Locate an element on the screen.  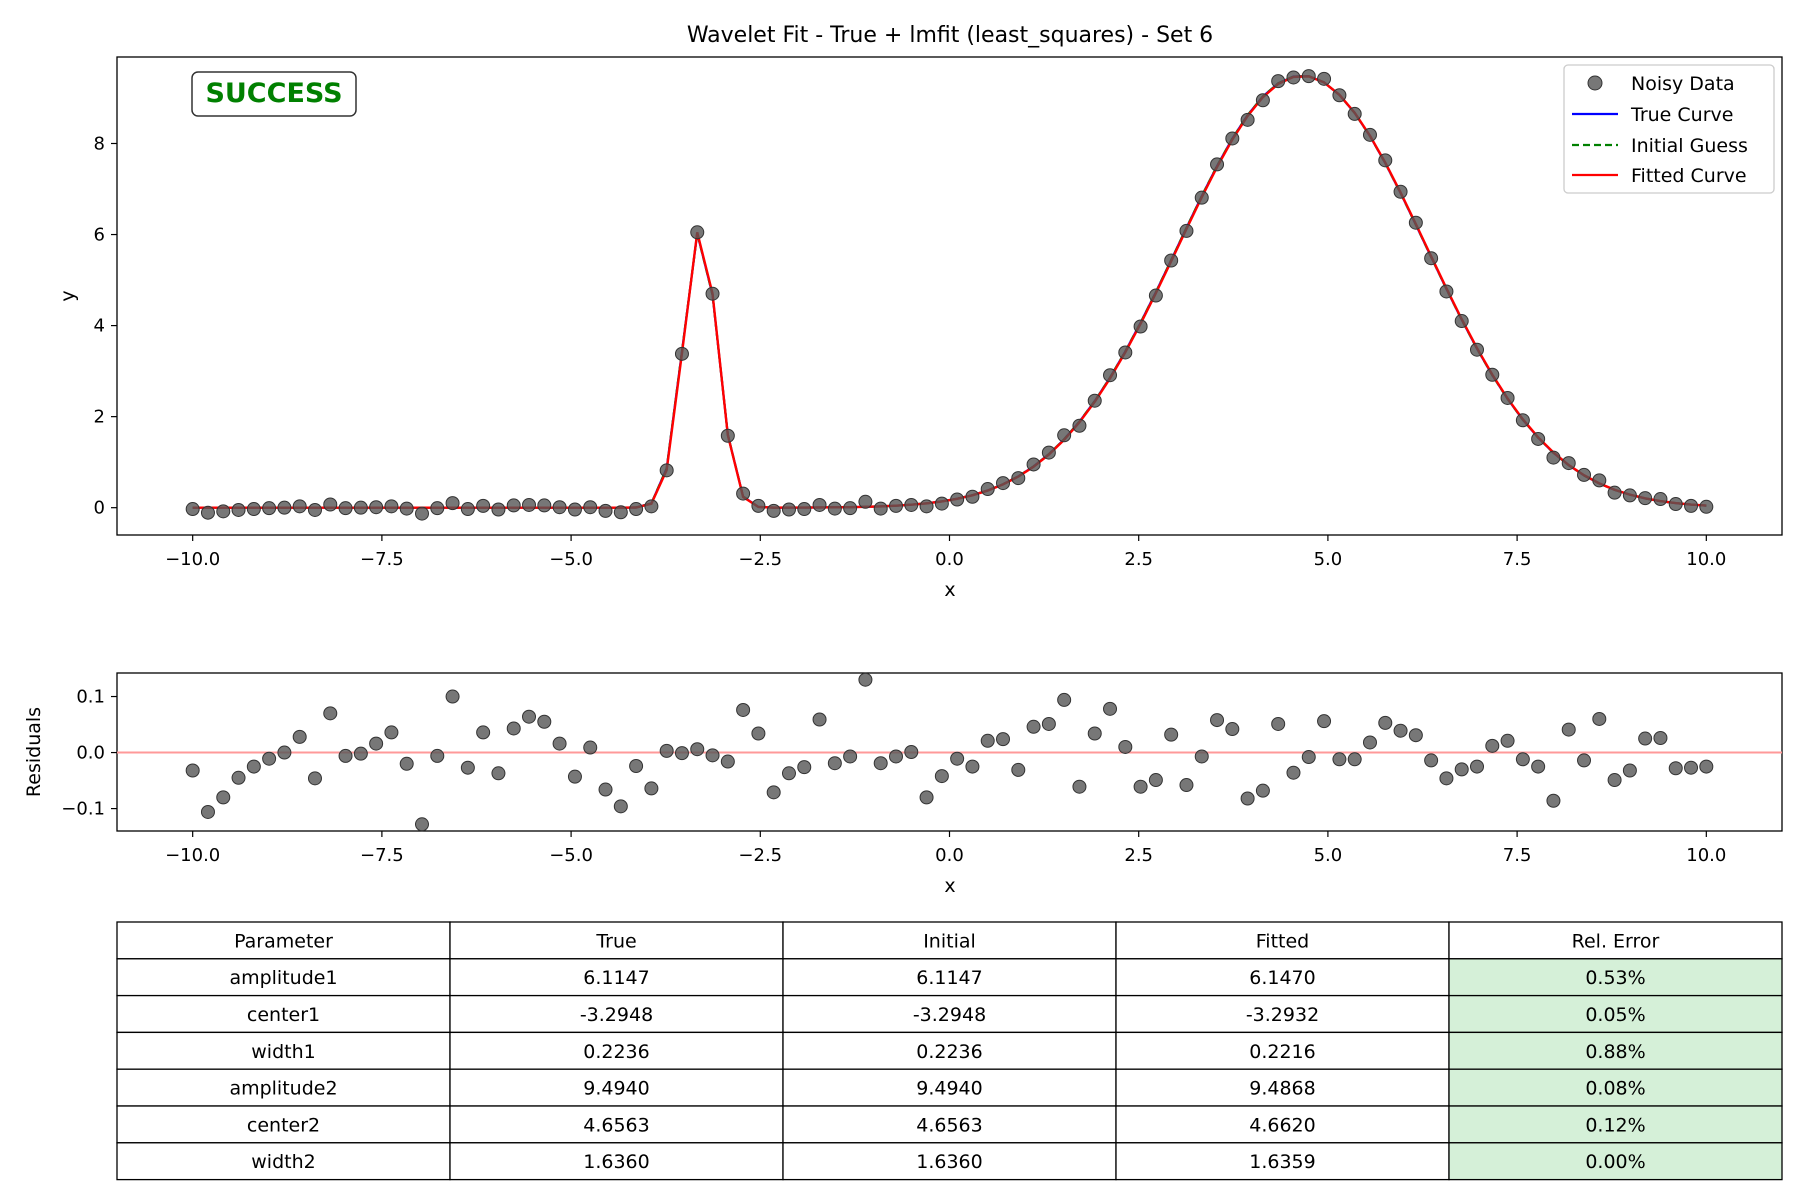
table-cell-text: -3.2932 is located at coordinates (1282, 1015).